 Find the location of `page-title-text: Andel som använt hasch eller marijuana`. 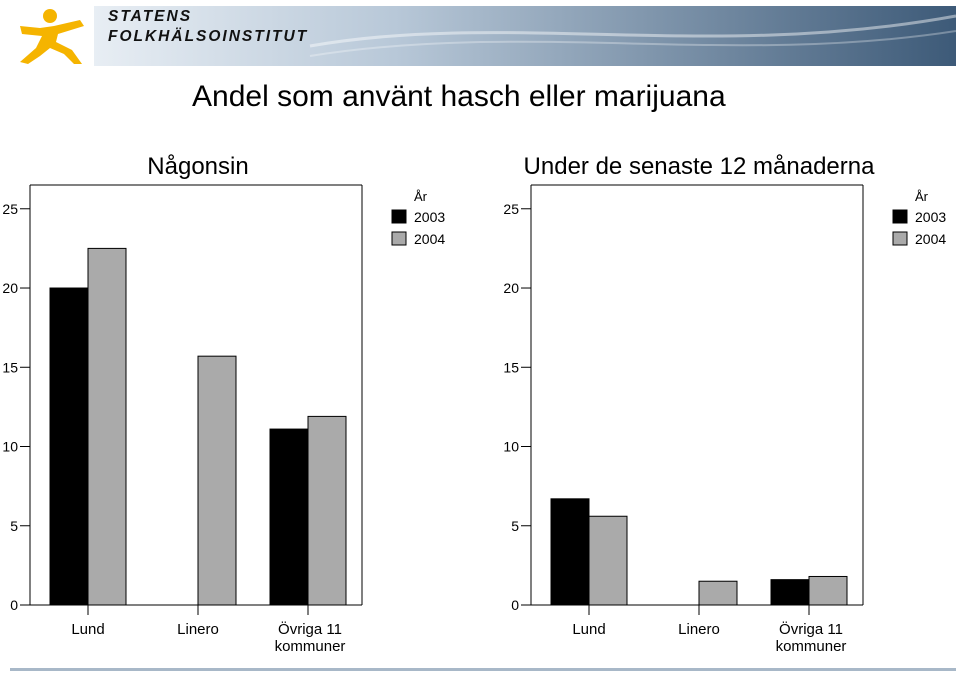

page-title-text: Andel som använt hasch eller marijuana is located at coordinates (459, 96).